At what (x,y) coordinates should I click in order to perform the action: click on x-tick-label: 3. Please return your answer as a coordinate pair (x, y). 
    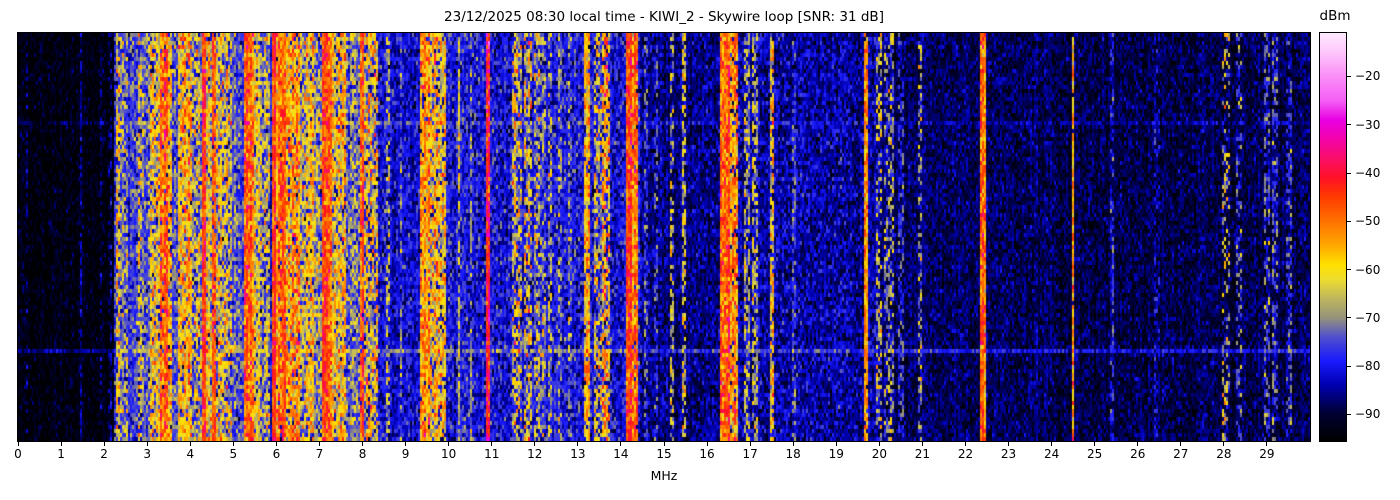
    Looking at the image, I should click on (147, 454).